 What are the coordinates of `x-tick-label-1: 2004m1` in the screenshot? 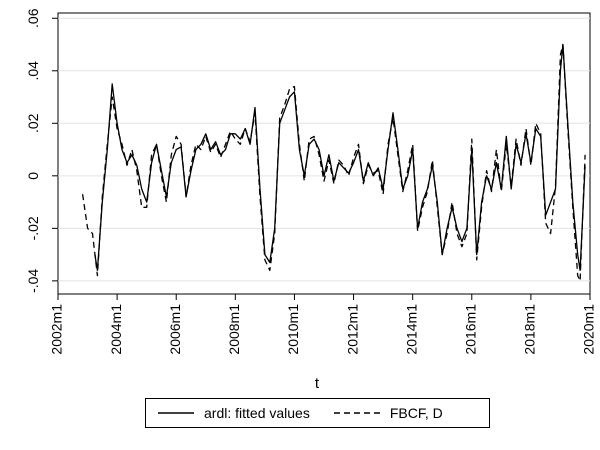 It's located at (116, 329).